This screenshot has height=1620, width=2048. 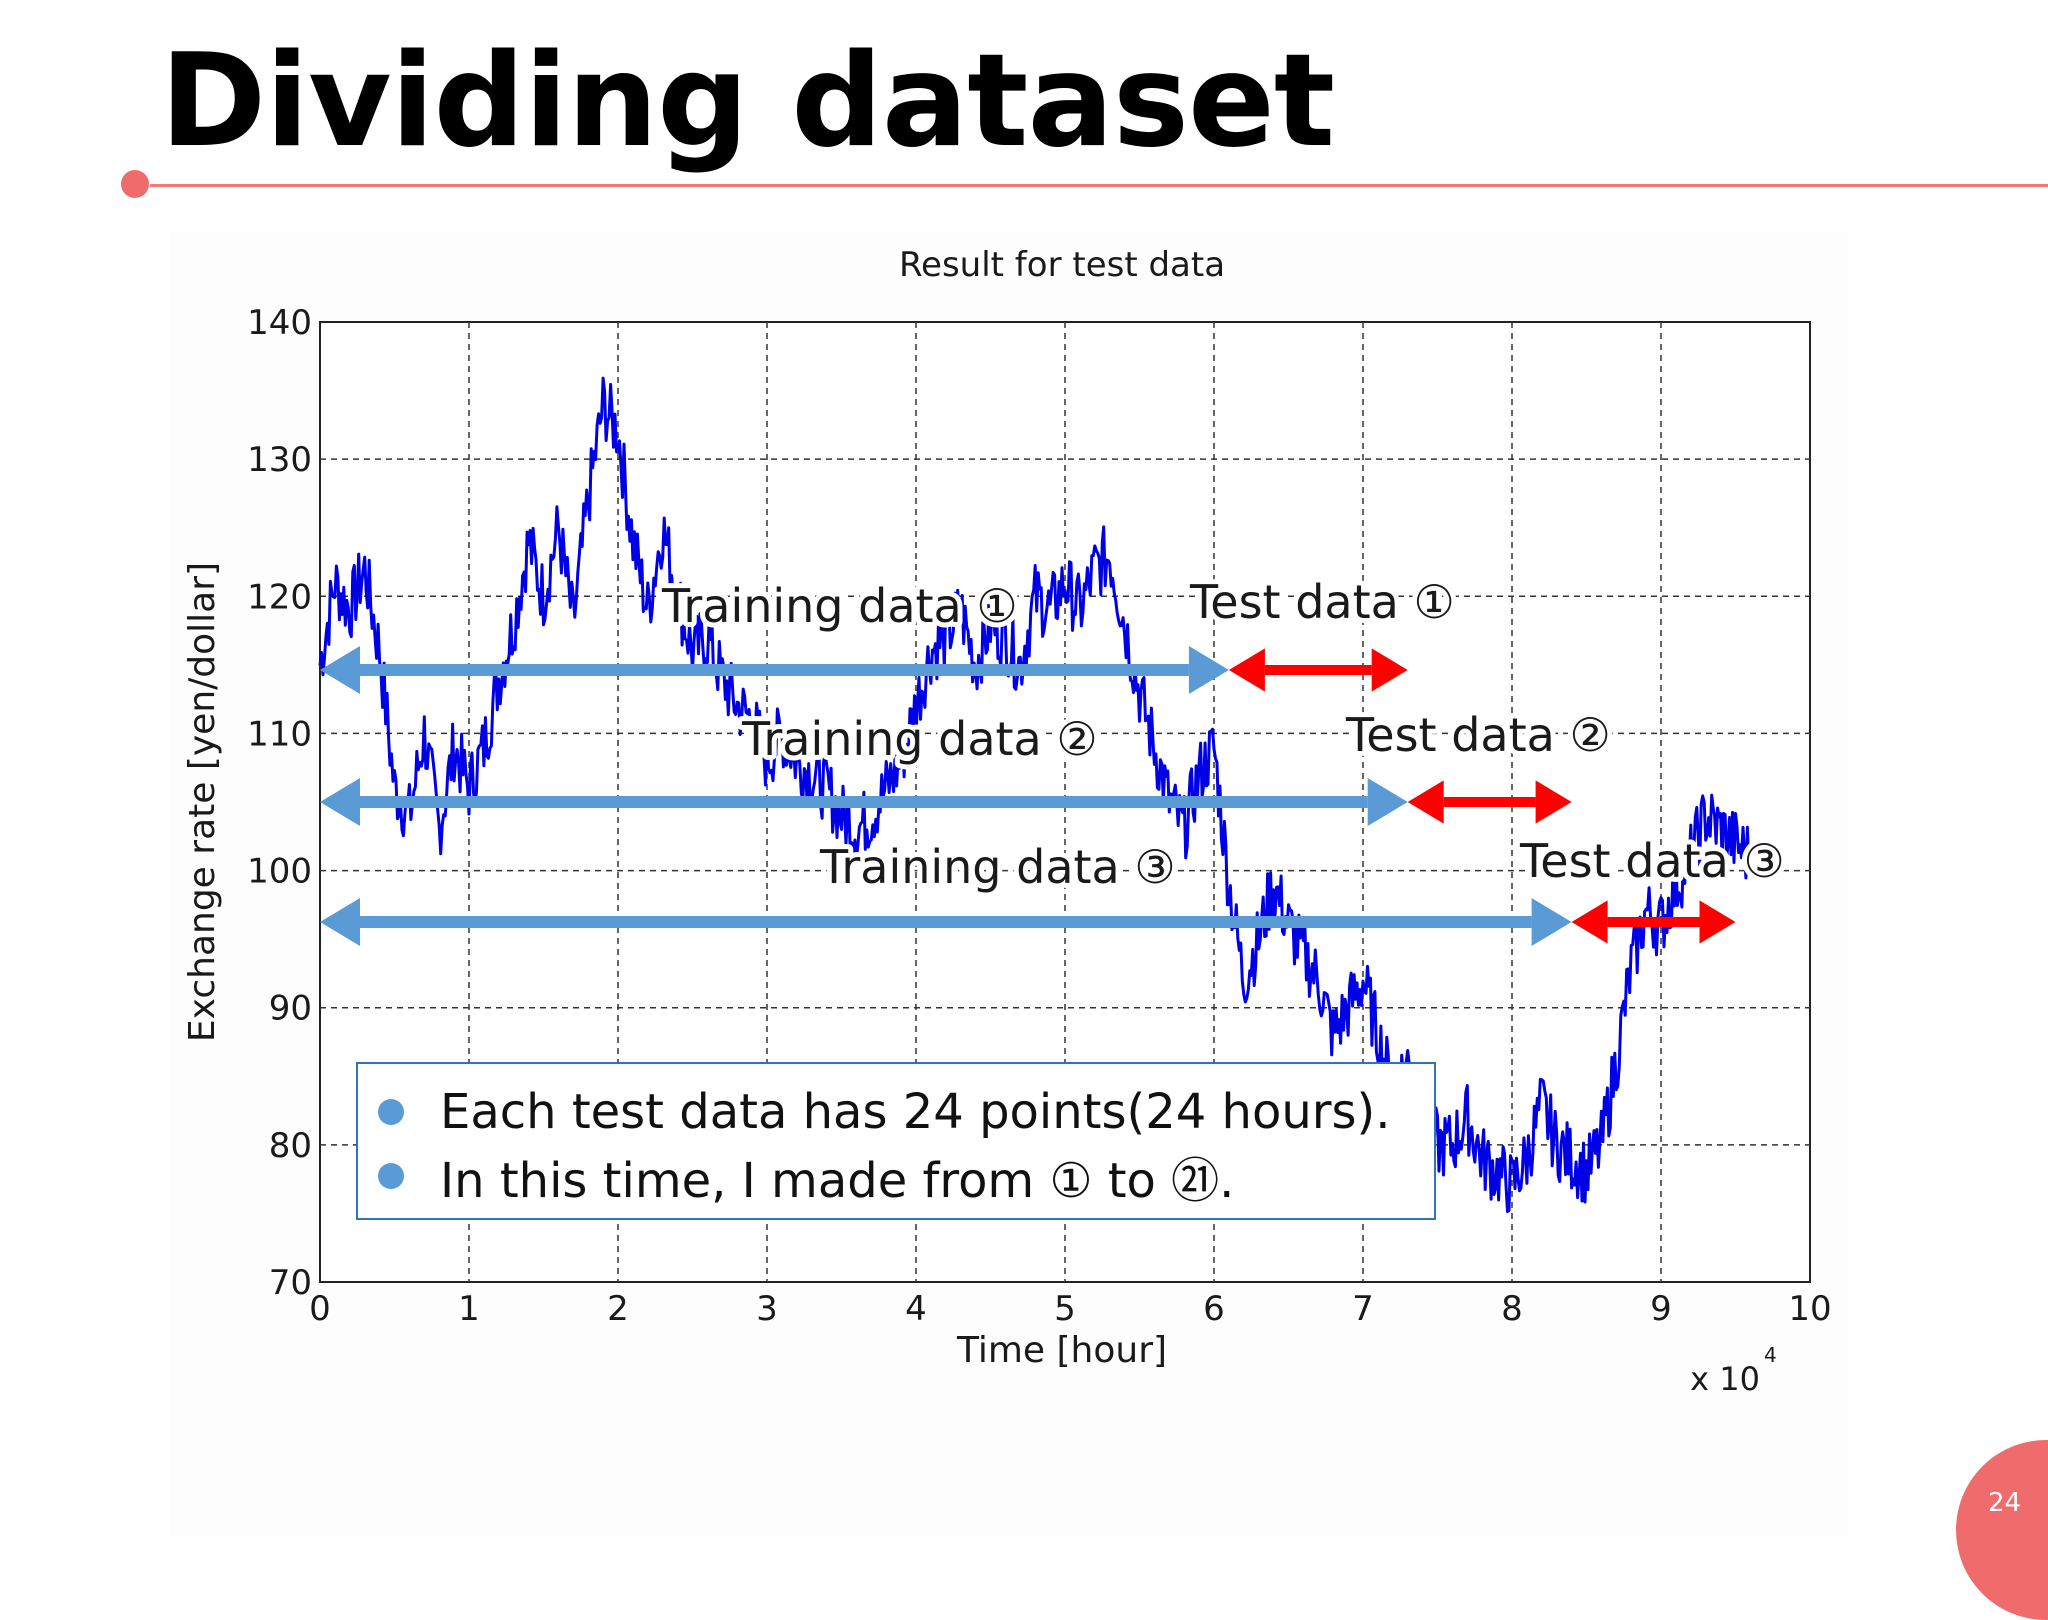 What do you see at coordinates (279, 597) in the screenshot?
I see `y-tick-label: 120` at bounding box center [279, 597].